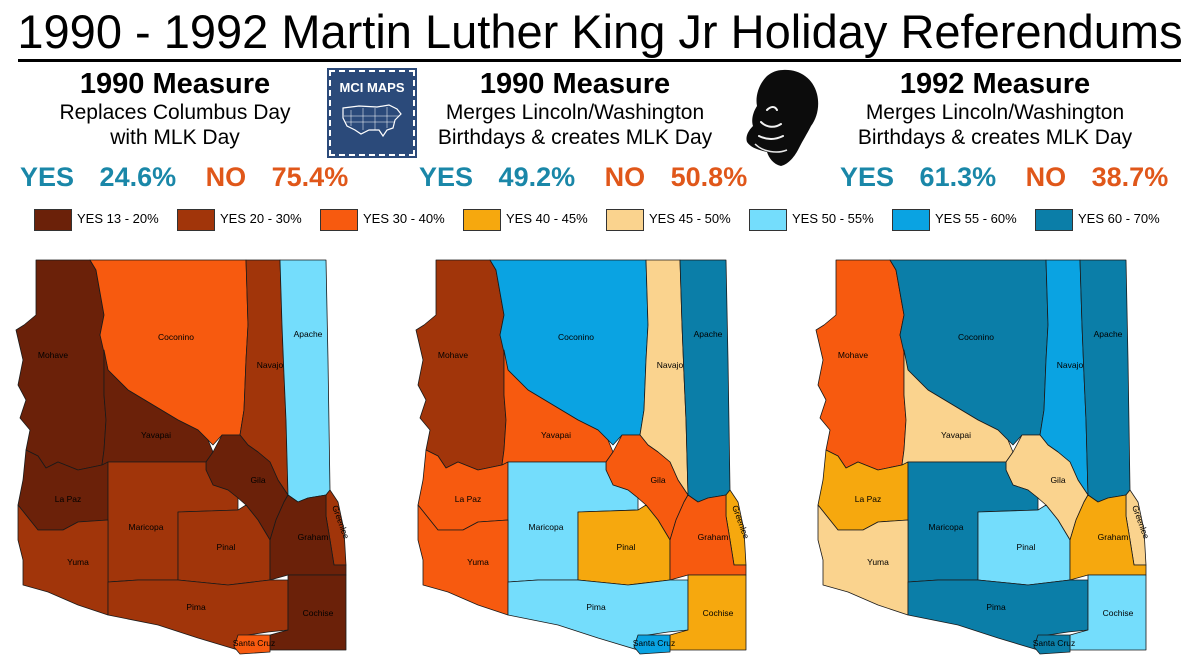  Describe the element at coordinates (782, 117) in the screenshot. I see `mlk-portrait` at that location.